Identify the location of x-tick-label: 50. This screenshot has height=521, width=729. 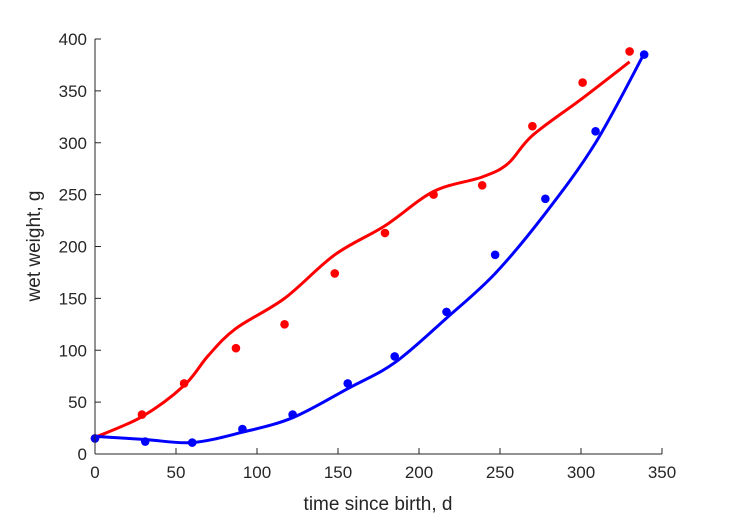
(176, 472).